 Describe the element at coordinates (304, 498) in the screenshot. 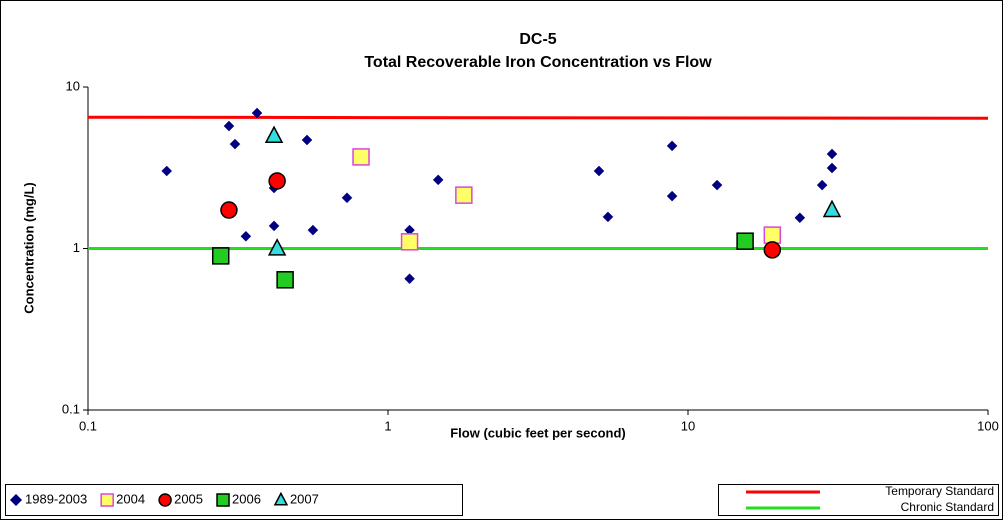

I see `legend-label: 2007` at that location.